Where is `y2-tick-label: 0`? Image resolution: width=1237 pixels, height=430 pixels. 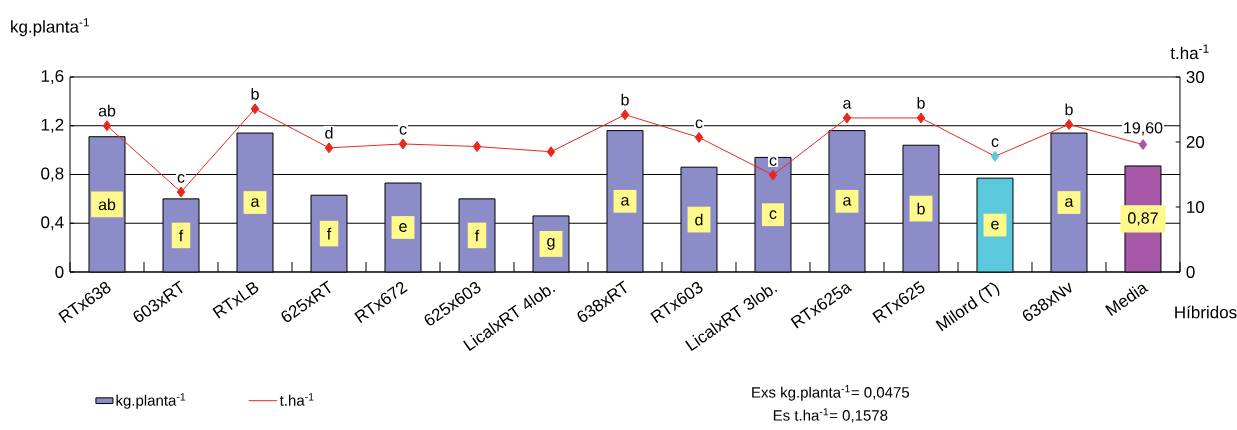
y2-tick-label: 0 is located at coordinates (1190, 272).